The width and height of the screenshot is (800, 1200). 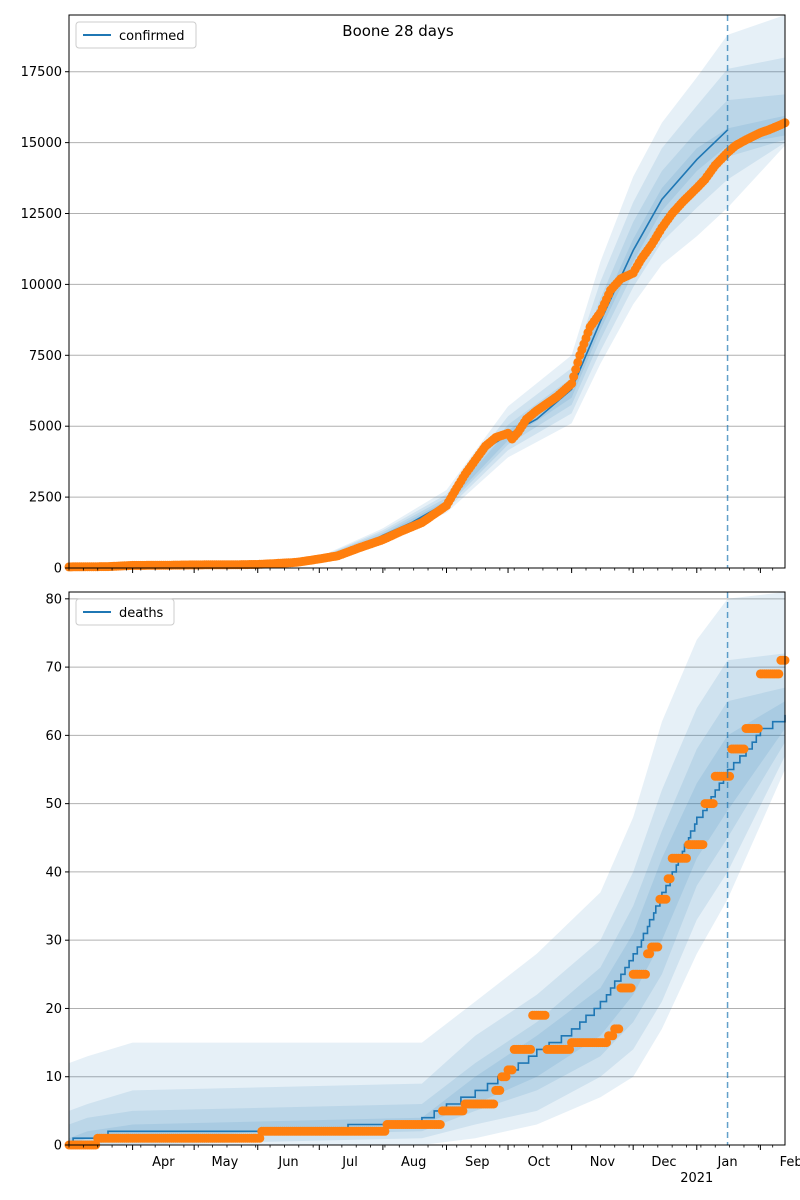 I want to click on x-tick-label: Apr, so click(x=163, y=1162).